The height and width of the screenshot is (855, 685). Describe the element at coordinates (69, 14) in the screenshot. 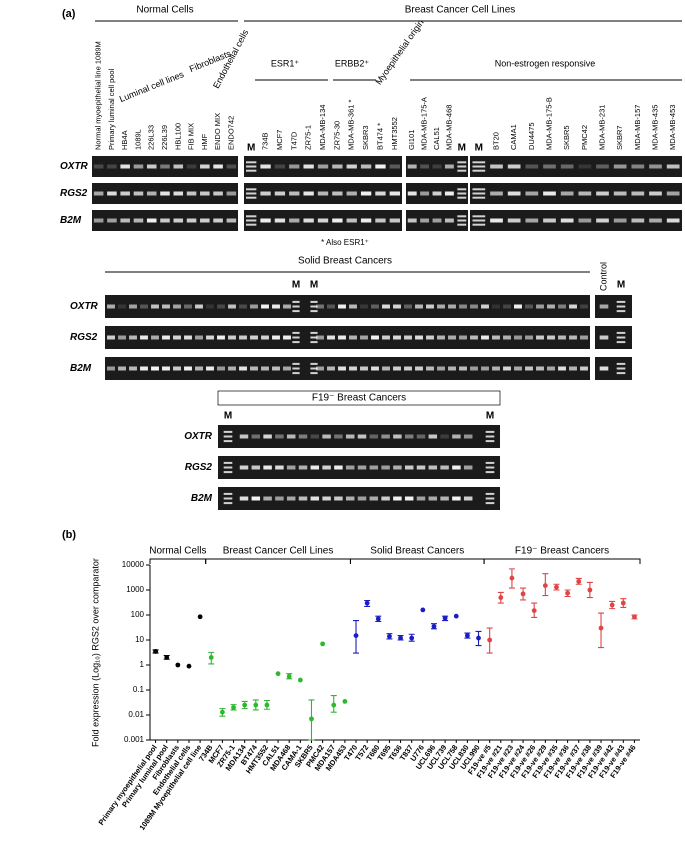

I see `panel-label: (a)` at that location.